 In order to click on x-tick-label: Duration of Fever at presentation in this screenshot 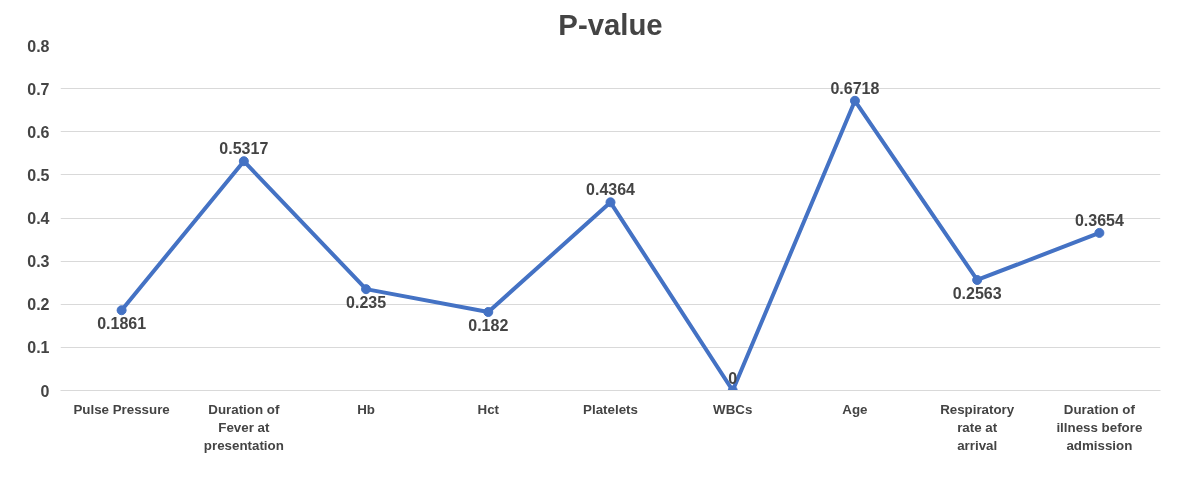, I will do `click(243, 427)`.